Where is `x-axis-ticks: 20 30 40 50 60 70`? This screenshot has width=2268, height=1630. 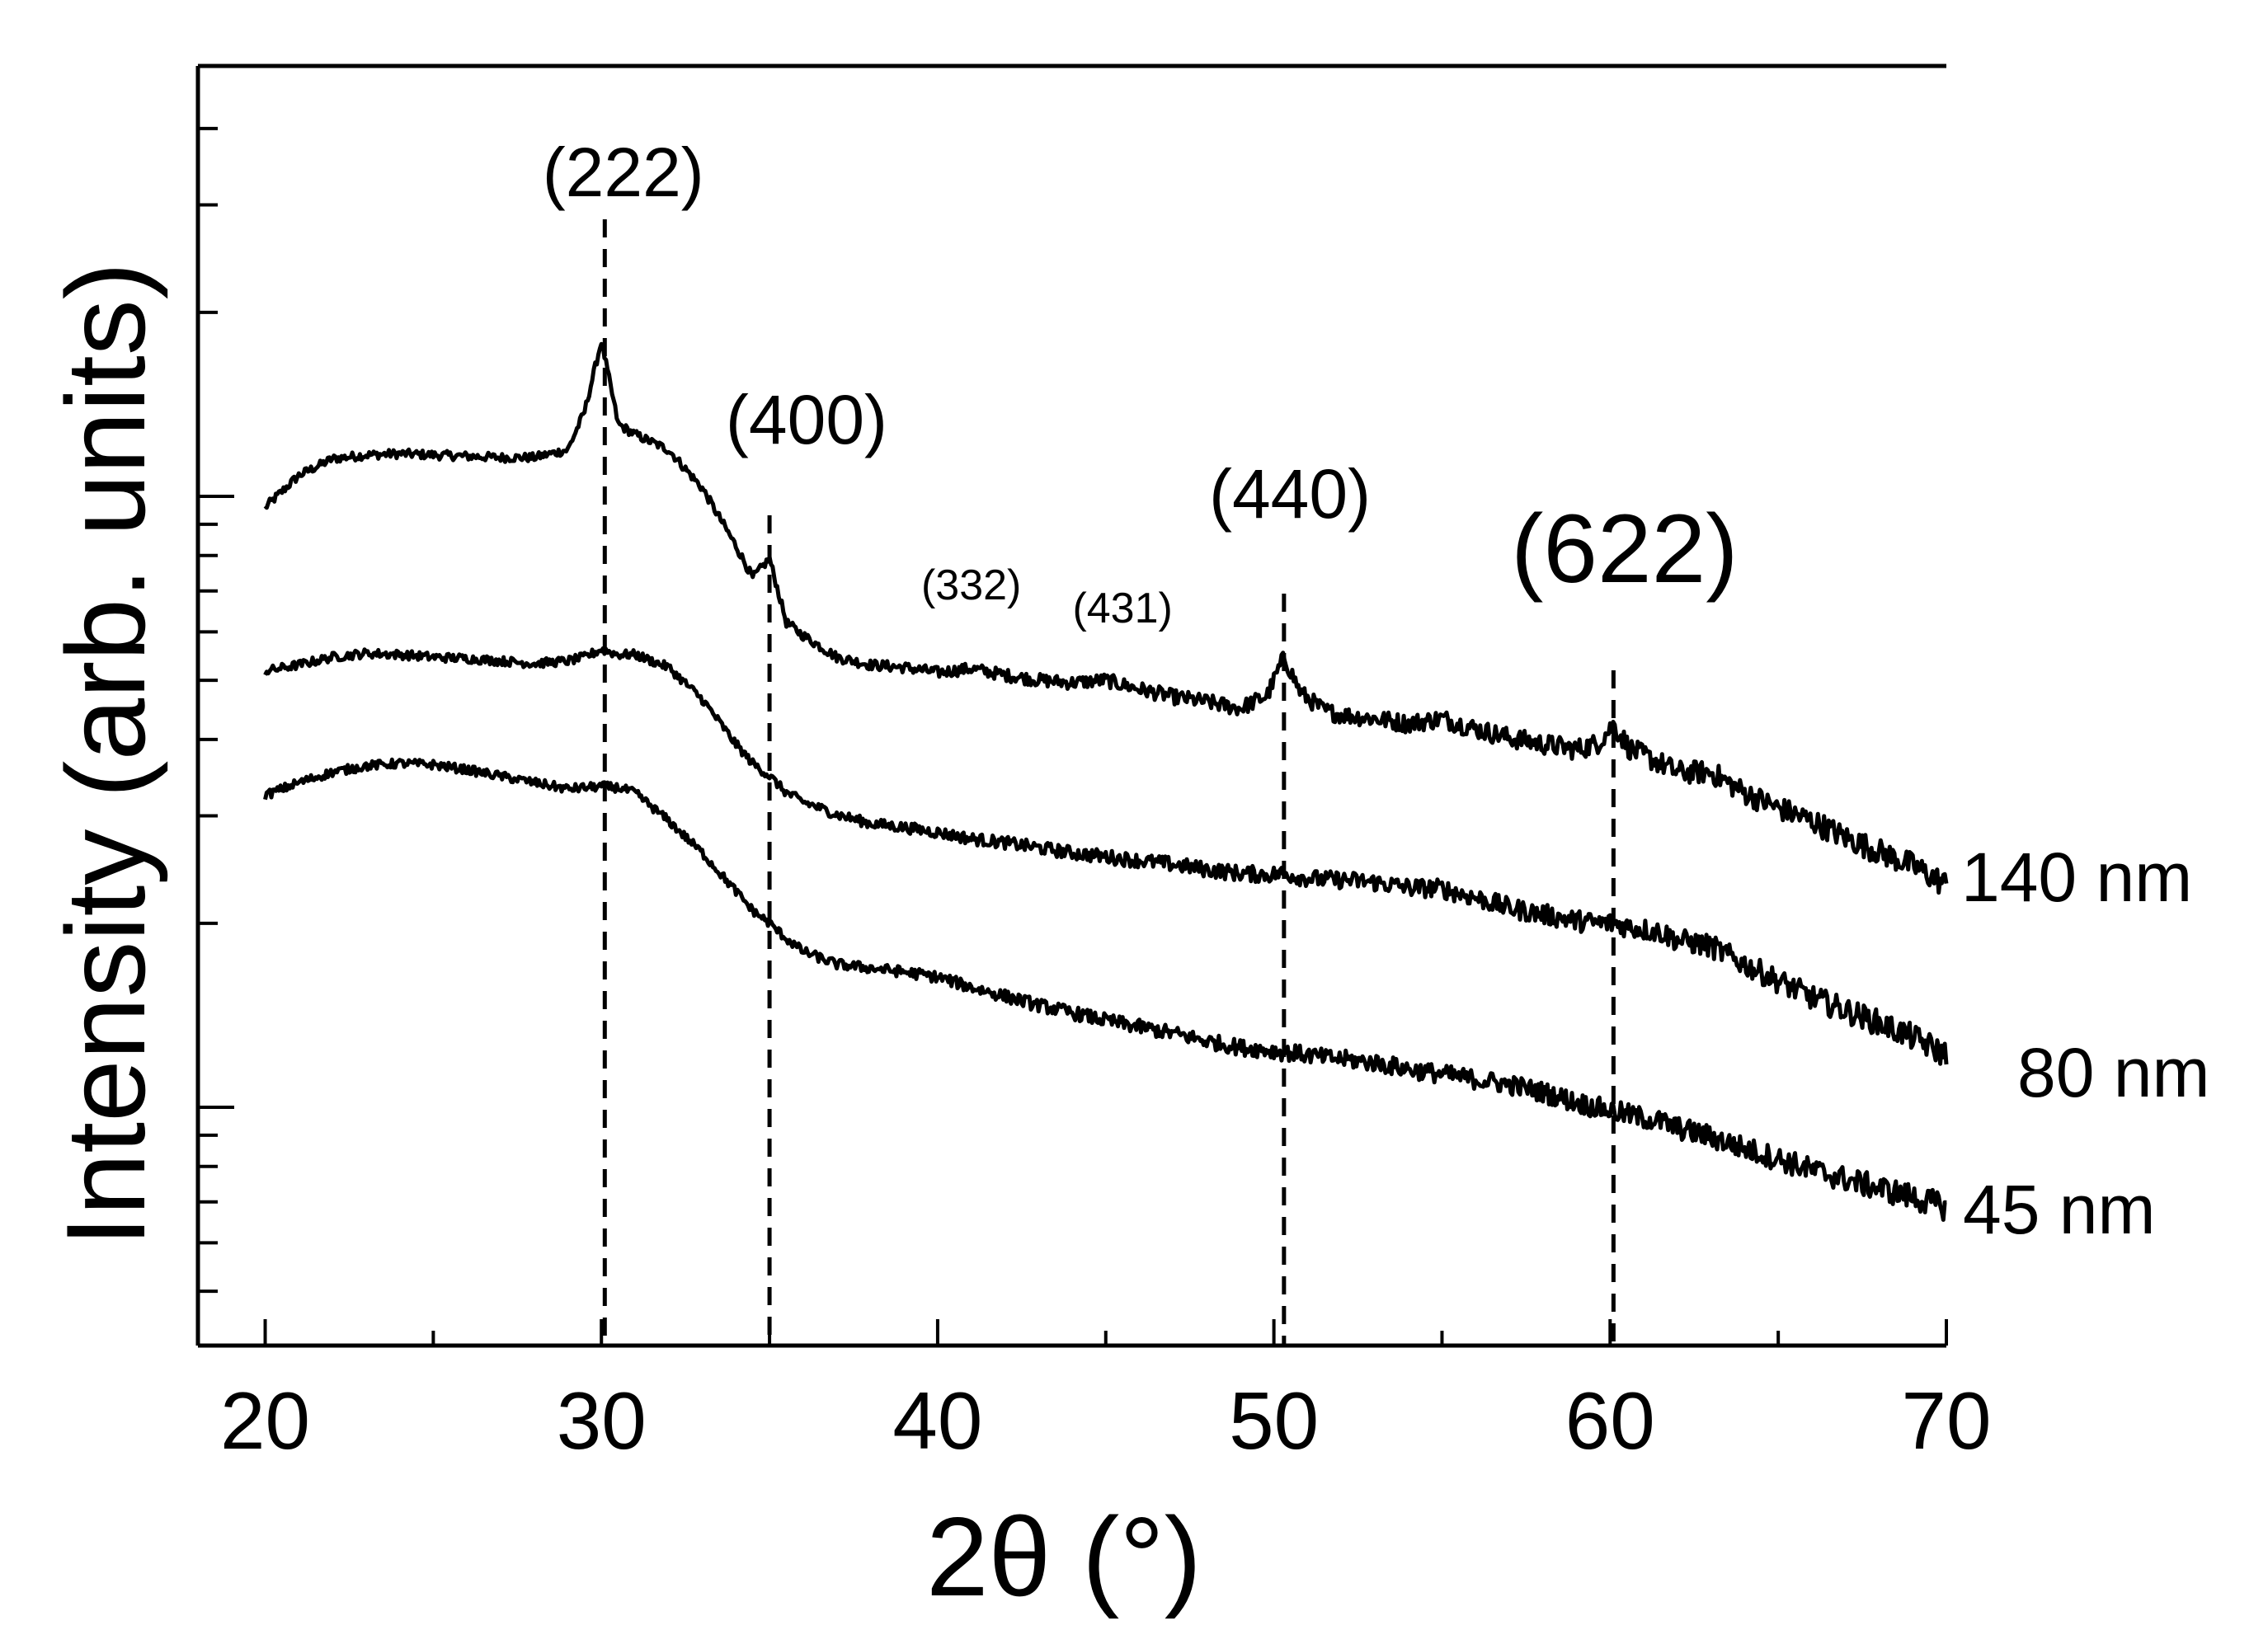 x-axis-ticks: 20 30 40 50 60 70 is located at coordinates (1106, 1392).